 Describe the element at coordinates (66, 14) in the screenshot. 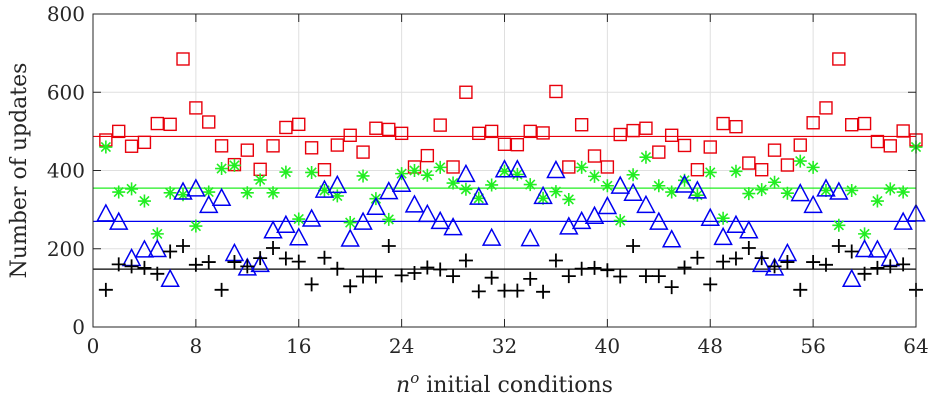

I see `y-tick-label: 800` at that location.